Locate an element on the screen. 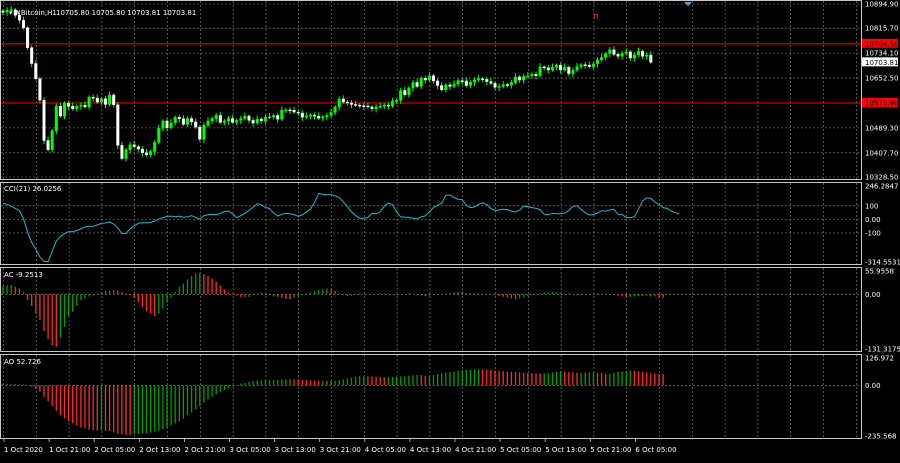 This screenshot has width=900, height=463. cci-line is located at coordinates (341, 227).